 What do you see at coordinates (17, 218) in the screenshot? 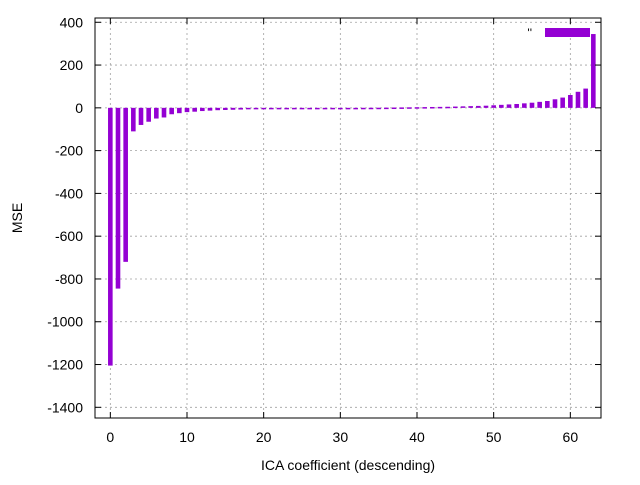
I see `y-axis-title: MSE` at bounding box center [17, 218].